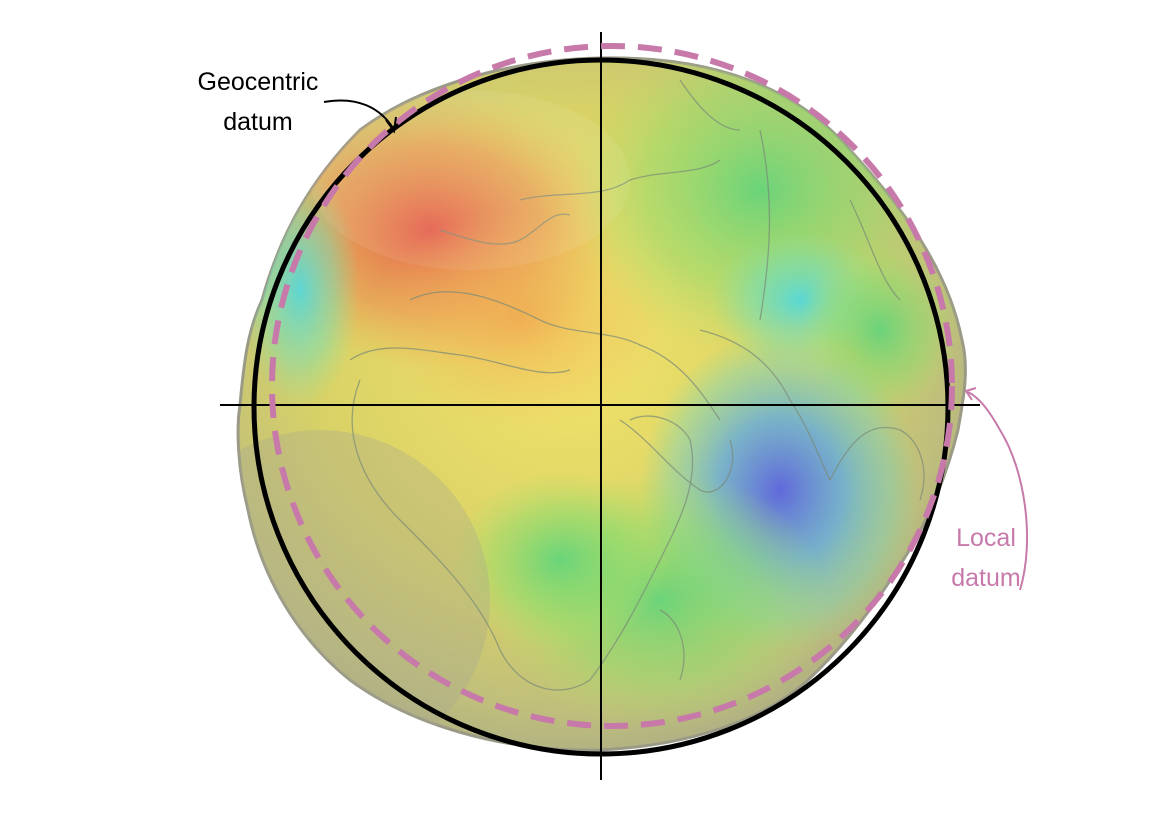  What do you see at coordinates (258, 102) in the screenshot?
I see `geocentric-datum-label: Geocentric datum` at bounding box center [258, 102].